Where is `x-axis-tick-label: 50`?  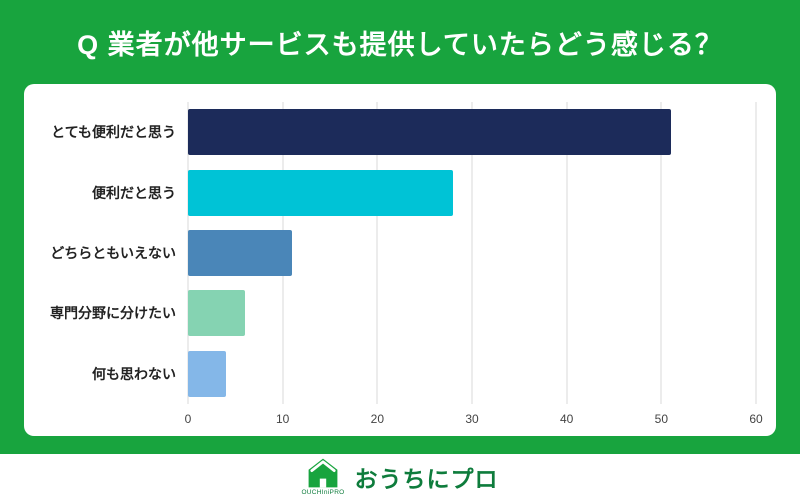 x-axis-tick-label: 50 is located at coordinates (661, 419).